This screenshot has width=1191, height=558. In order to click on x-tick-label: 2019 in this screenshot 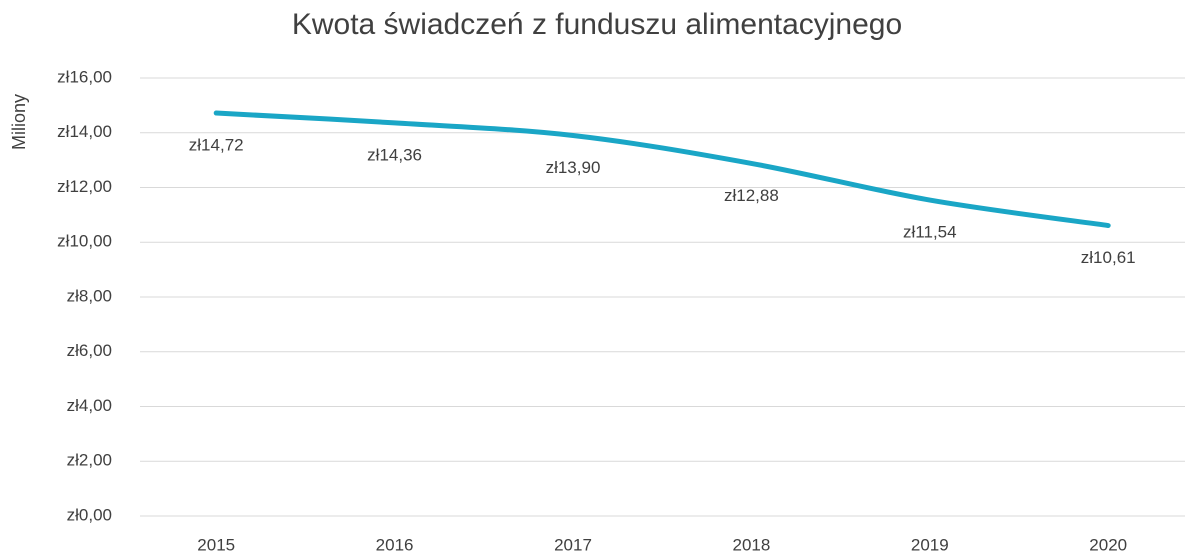, I will do `click(930, 544)`.